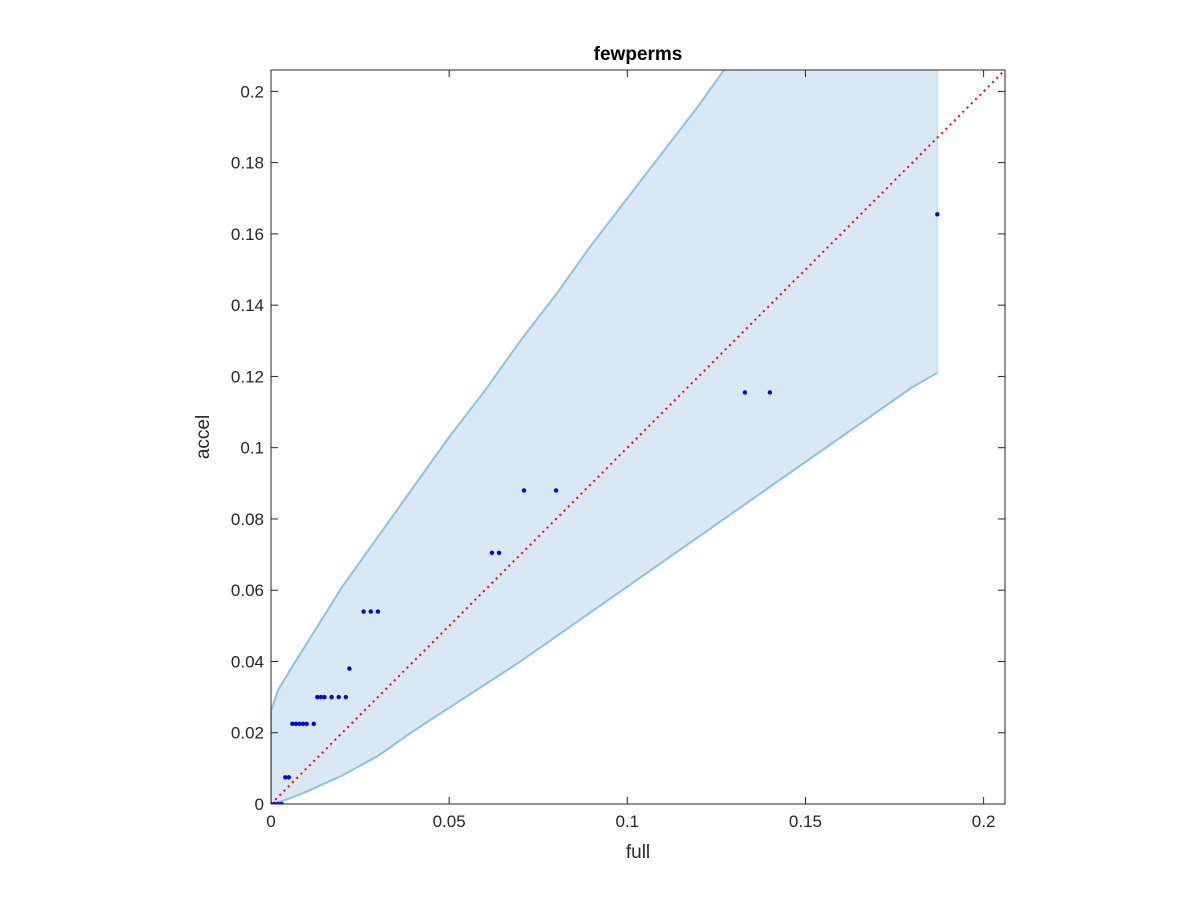 This screenshot has height=905, width=1200. What do you see at coordinates (805, 821) in the screenshot?
I see `x-tick-label: 0.15` at bounding box center [805, 821].